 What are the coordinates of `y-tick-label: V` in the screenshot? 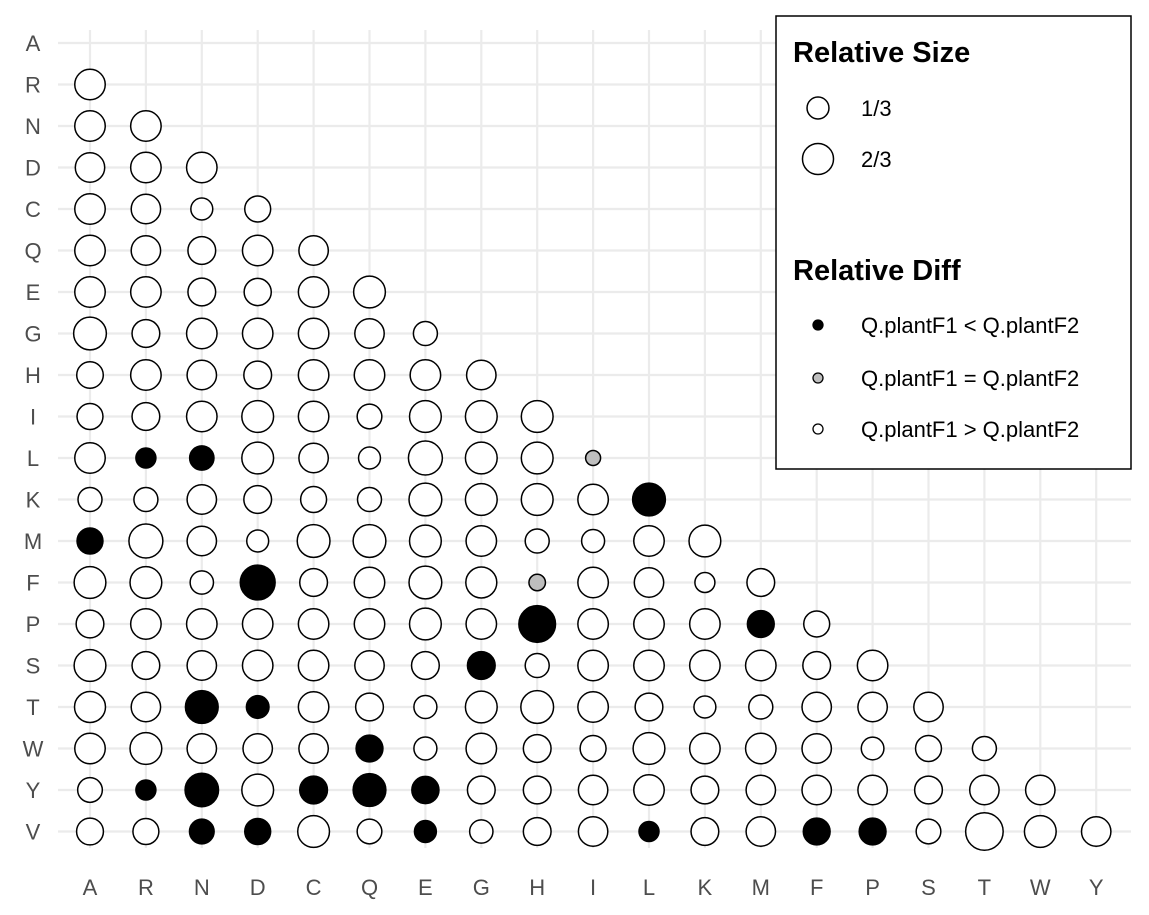 It's located at (33, 832).